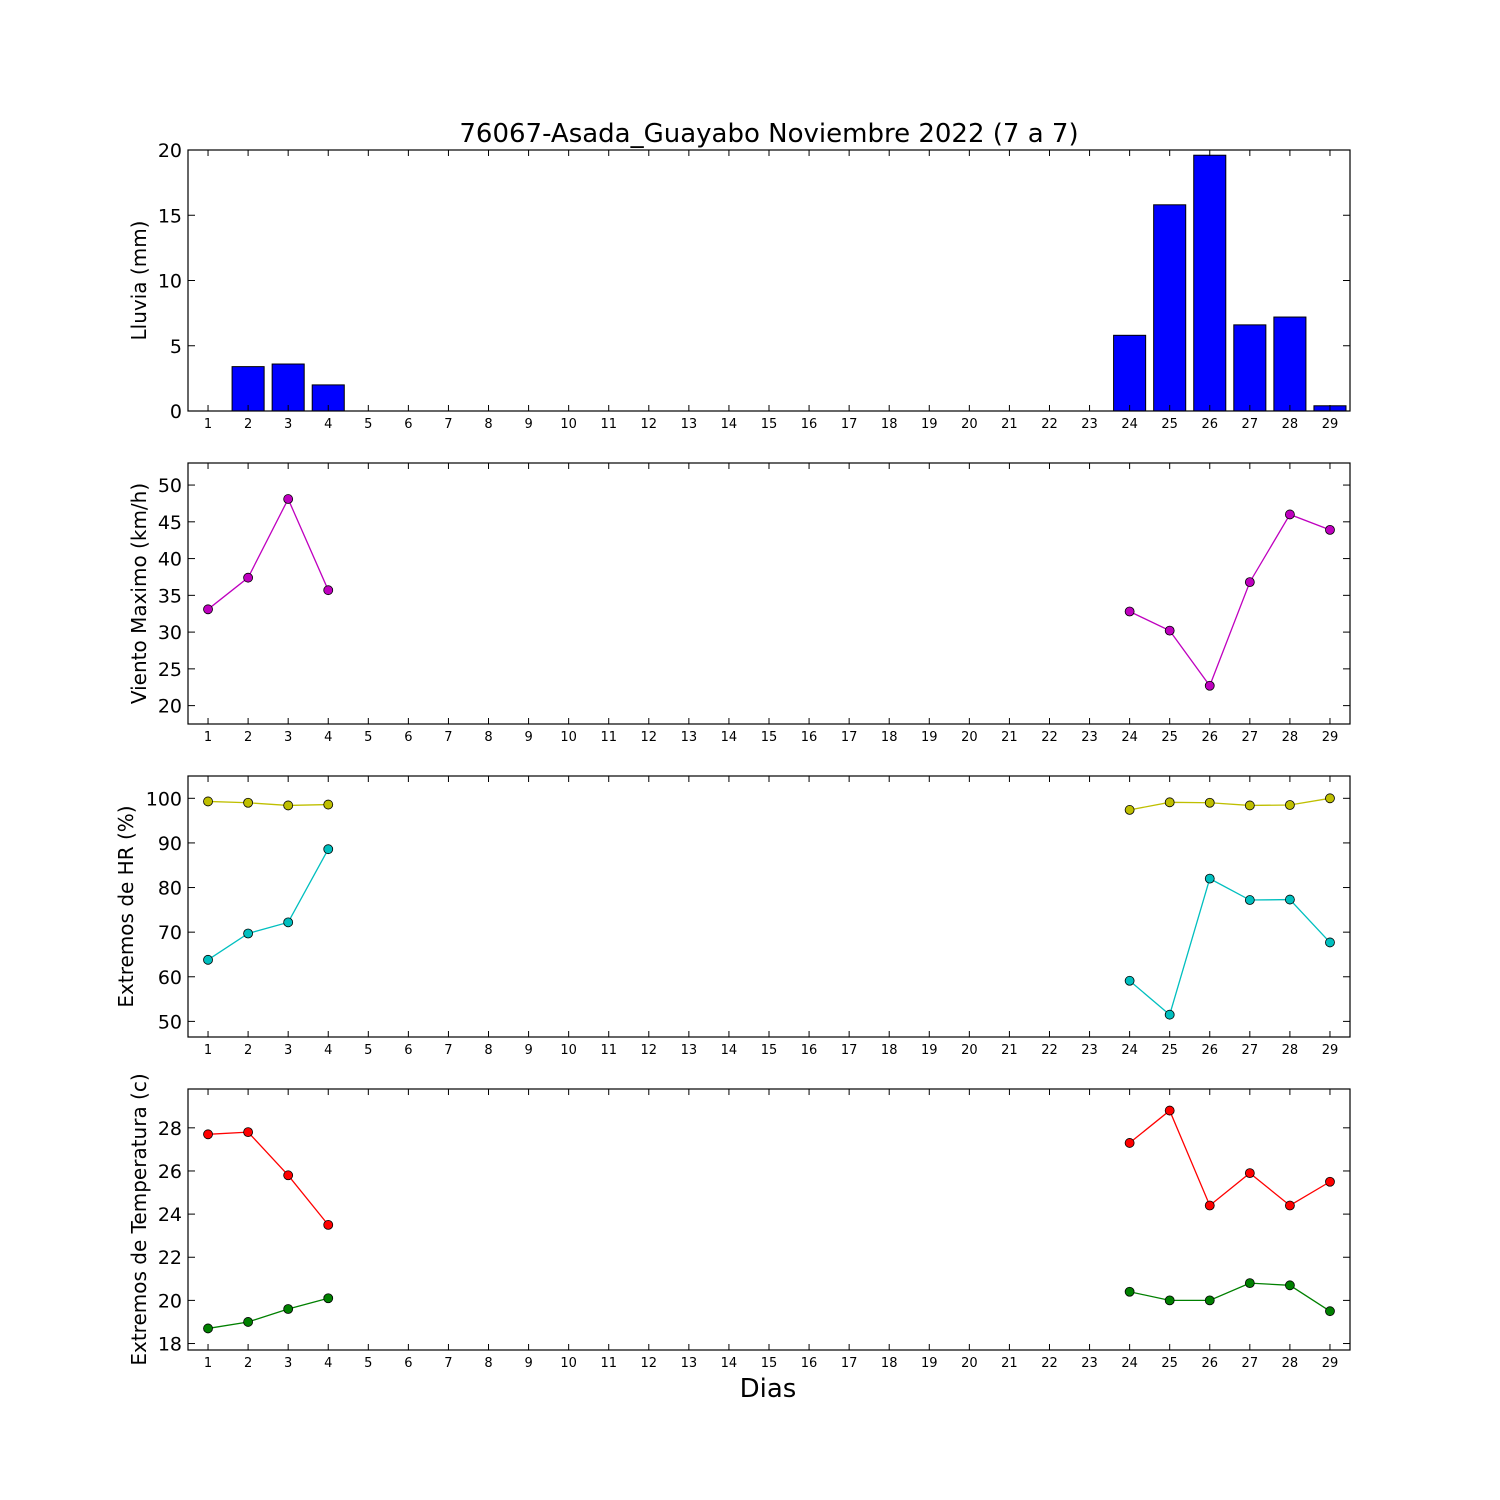  I want to click on x-tick-label: 21, so click(1009, 1050).